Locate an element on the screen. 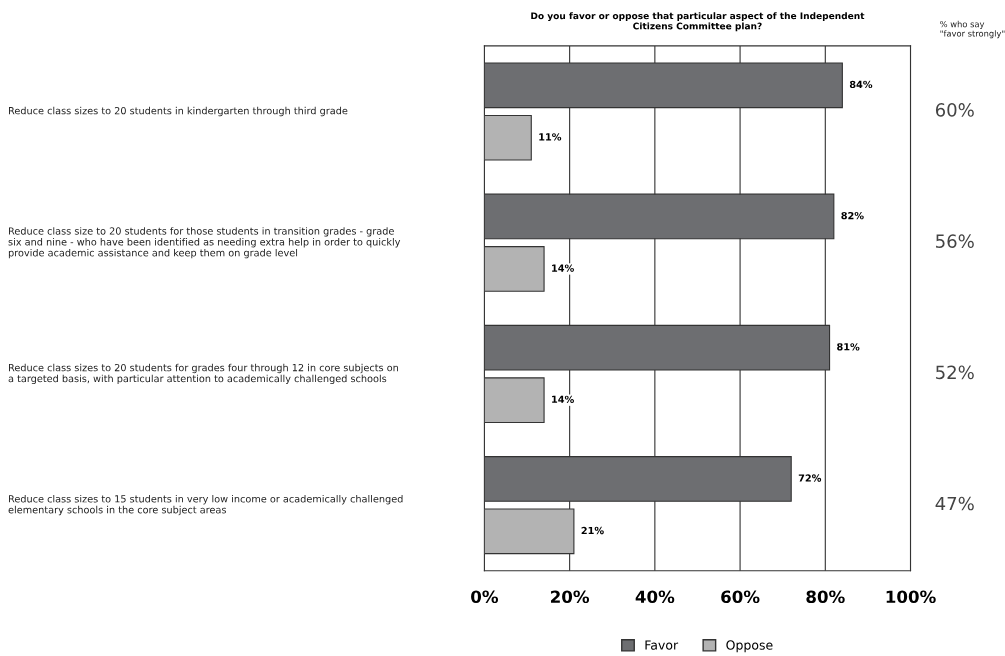  data-label: 81% is located at coordinates (848, 347).